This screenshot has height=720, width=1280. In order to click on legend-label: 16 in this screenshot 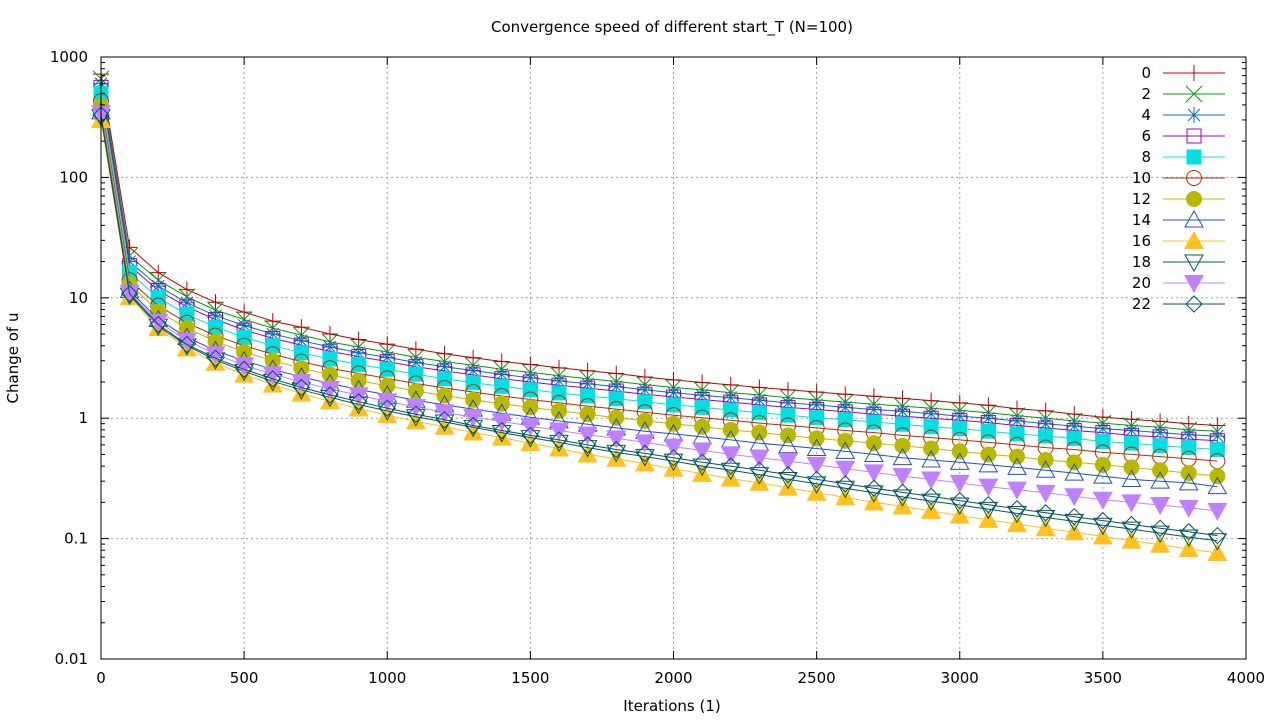, I will do `click(1141, 241)`.